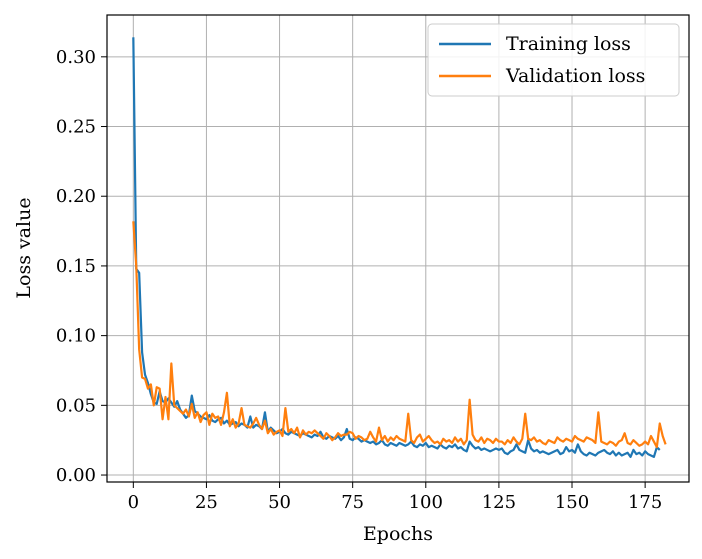 The height and width of the screenshot is (559, 702). I want to click on y-tick-label: 0.25, so click(76, 127).